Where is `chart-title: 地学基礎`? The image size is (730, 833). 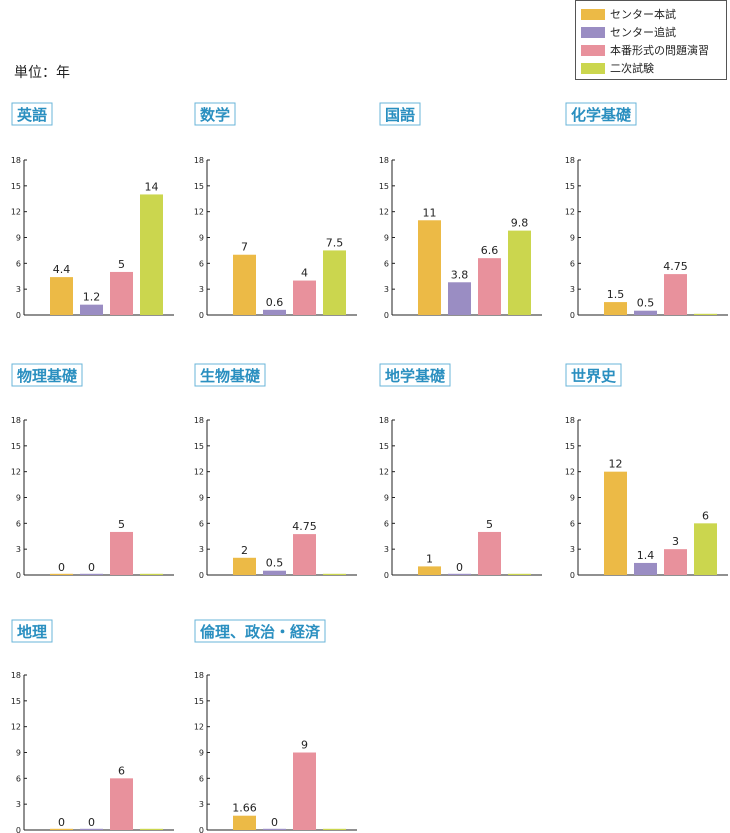 chart-title: 地学基礎 is located at coordinates (415, 376).